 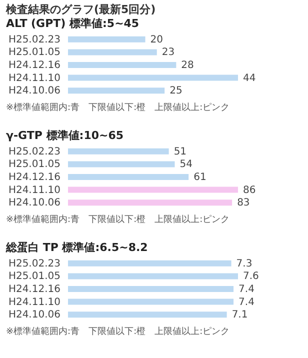 I want to click on data-label: 28, so click(x=187, y=65).